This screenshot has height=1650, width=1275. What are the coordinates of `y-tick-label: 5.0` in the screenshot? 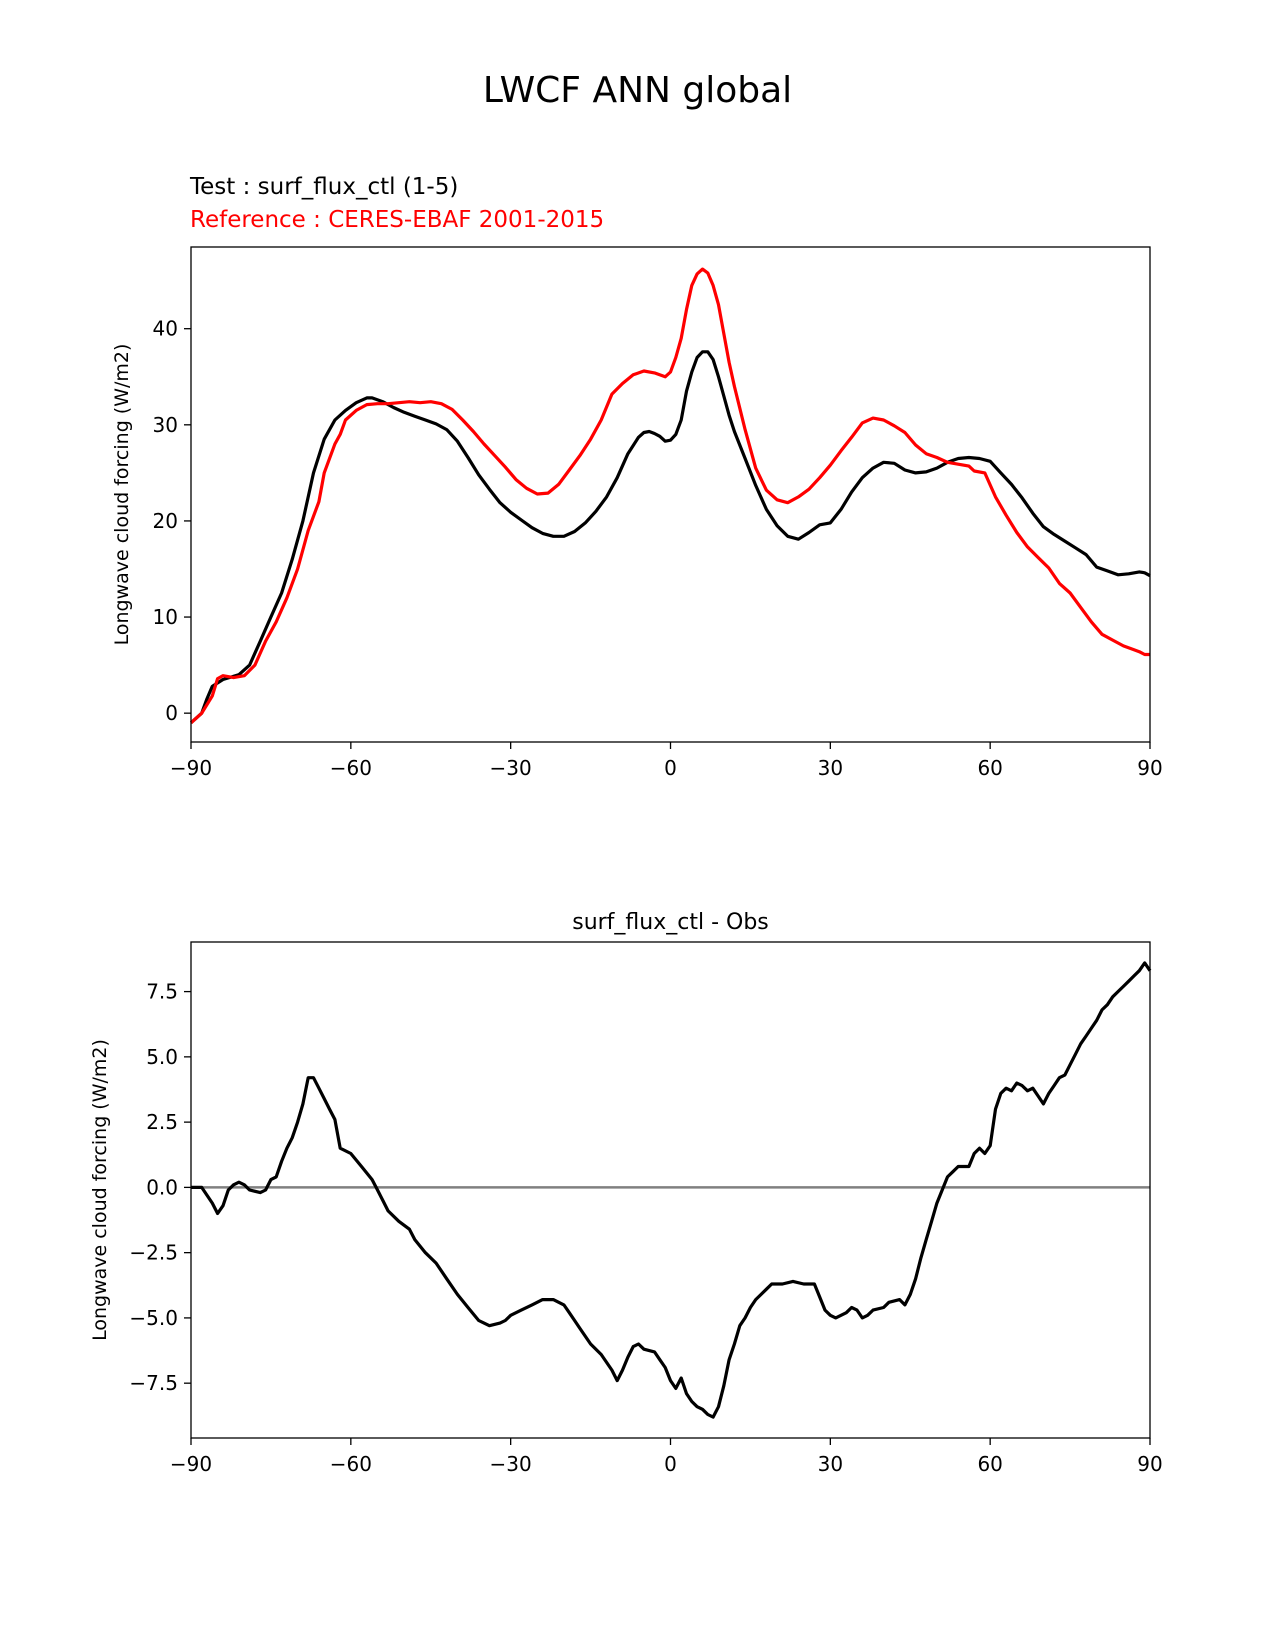 It's located at (162, 1057).